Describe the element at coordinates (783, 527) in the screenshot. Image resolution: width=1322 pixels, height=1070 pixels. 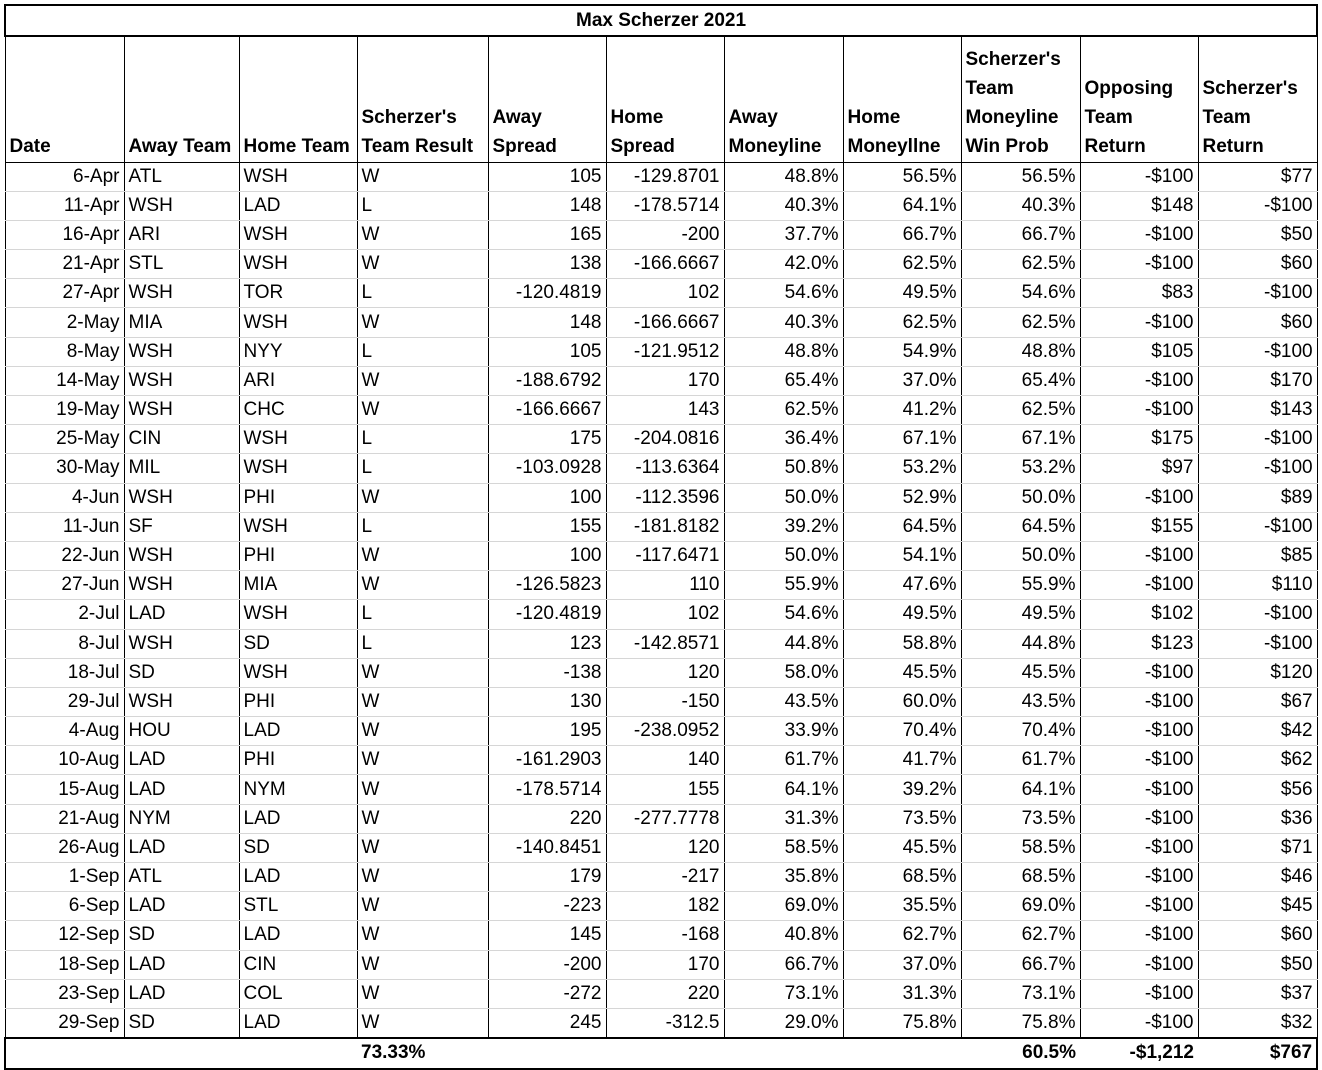
I see `cell-away-moneyline: 39.2%` at that location.